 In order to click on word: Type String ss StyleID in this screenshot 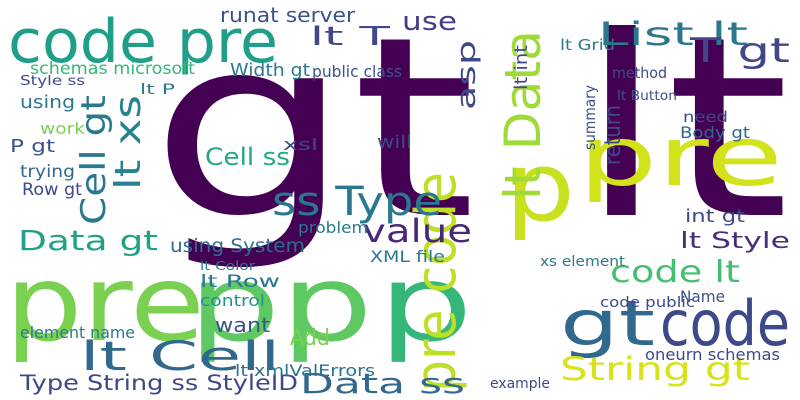, I will do `click(158, 383)`.